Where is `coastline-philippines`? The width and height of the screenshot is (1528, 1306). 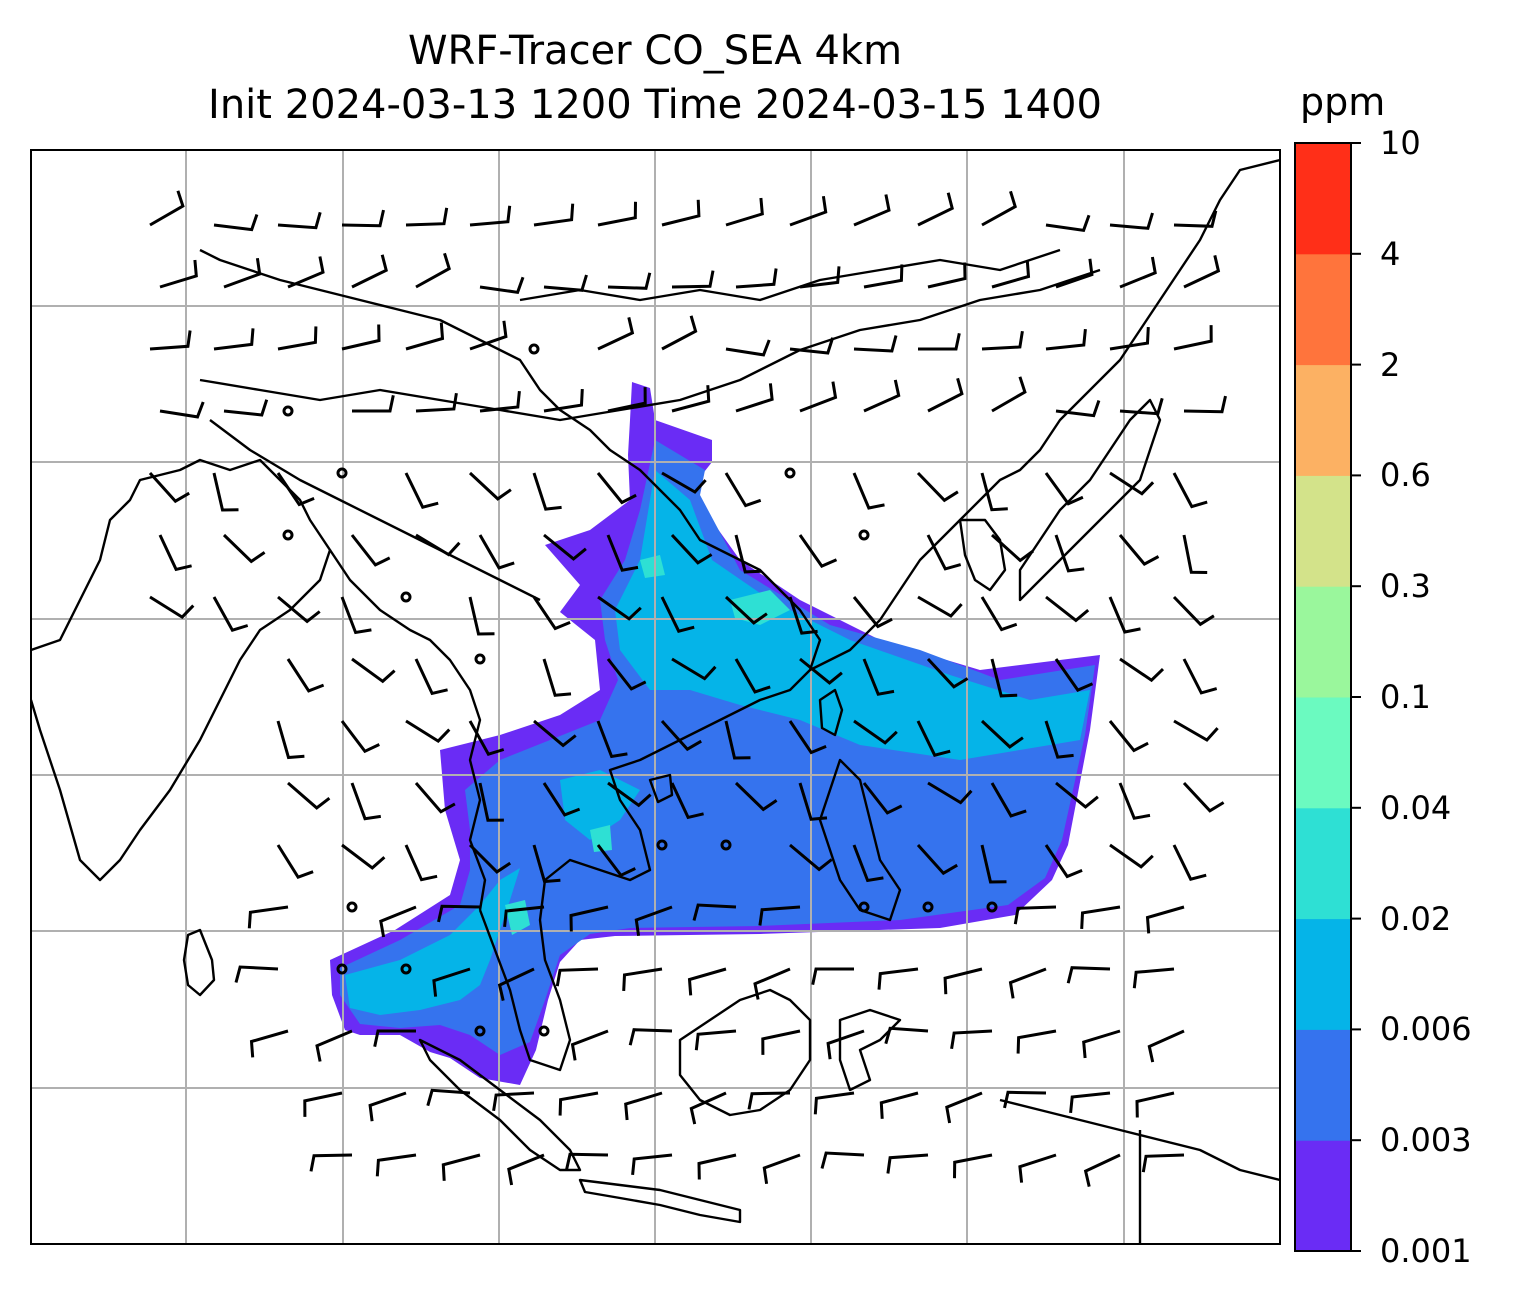 coastline-philippines is located at coordinates (860, 840).